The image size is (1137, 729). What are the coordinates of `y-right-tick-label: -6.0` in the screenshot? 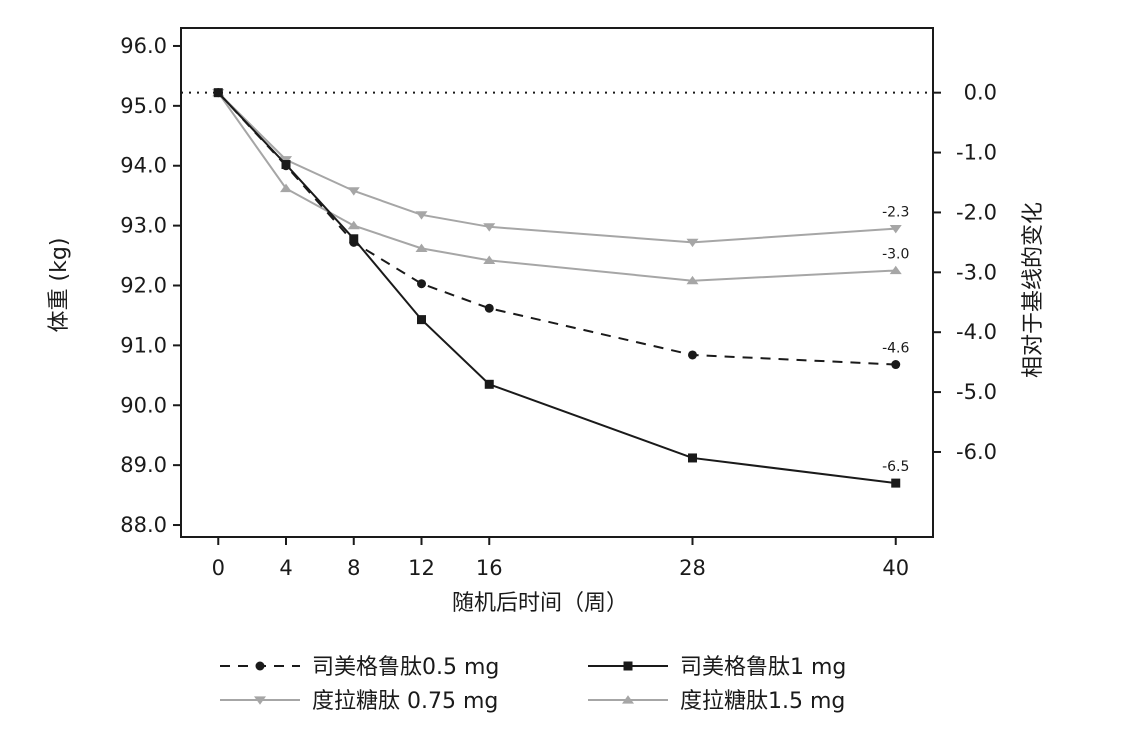 It's located at (976, 452).